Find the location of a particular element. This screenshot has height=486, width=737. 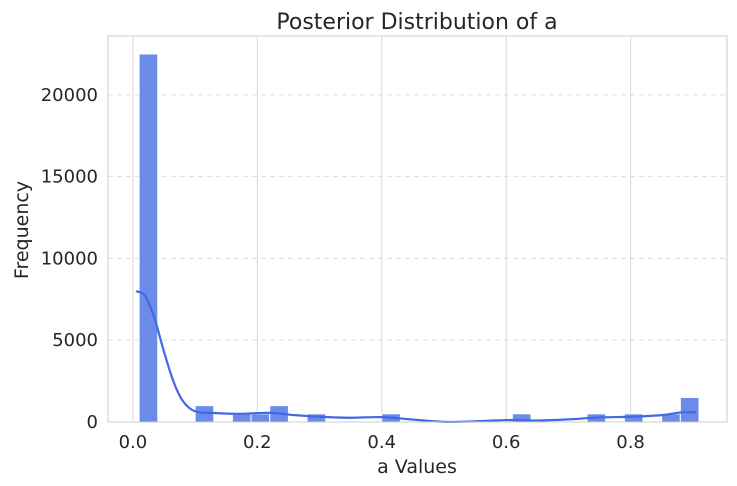

y-tick-label: 15000 is located at coordinates (69, 177).